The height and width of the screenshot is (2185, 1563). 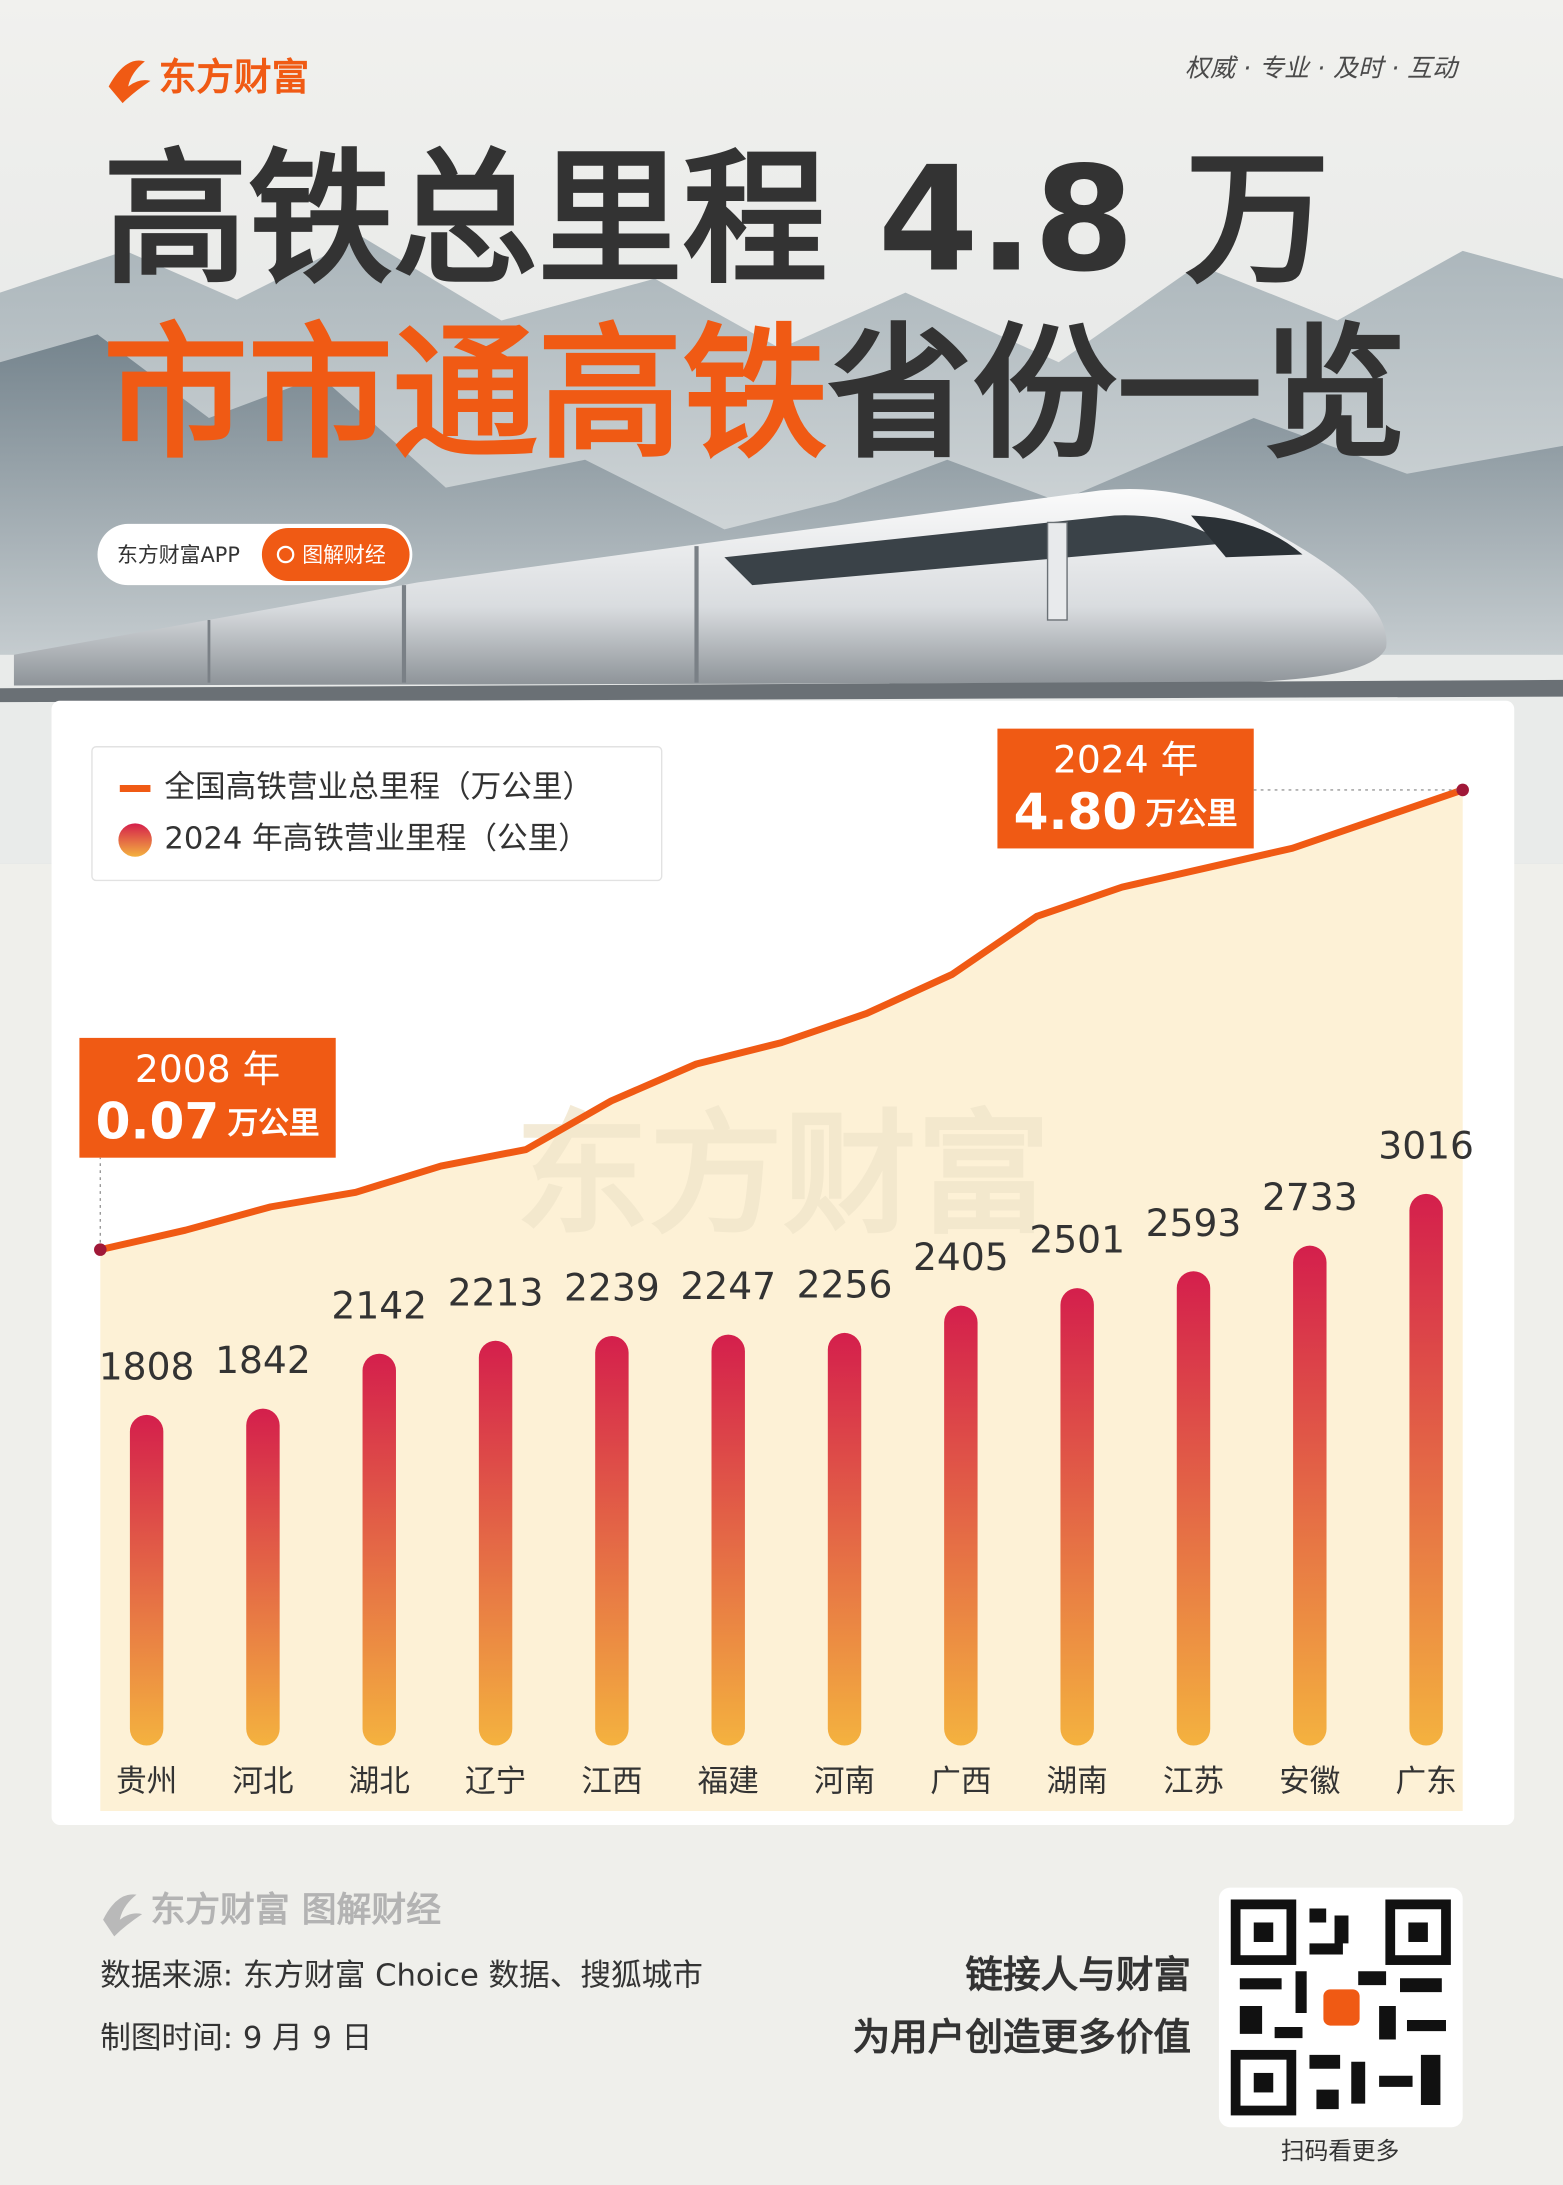 What do you see at coordinates (845, 1284) in the screenshot?
I see `value-label: 2256` at bounding box center [845, 1284].